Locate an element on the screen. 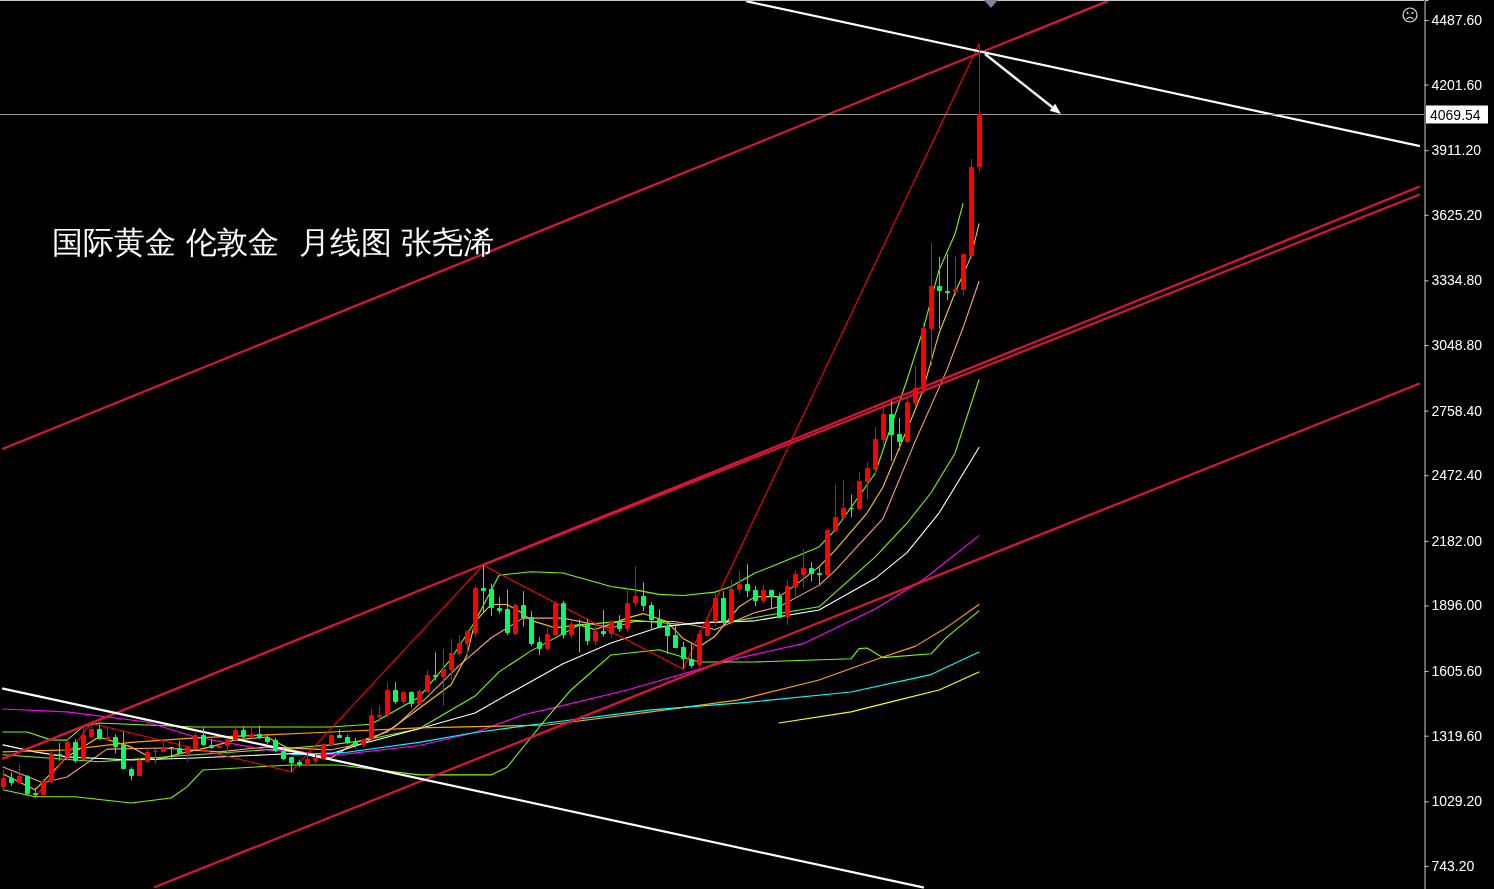  ref-line-label: 4069.54 is located at coordinates (1455, 114).